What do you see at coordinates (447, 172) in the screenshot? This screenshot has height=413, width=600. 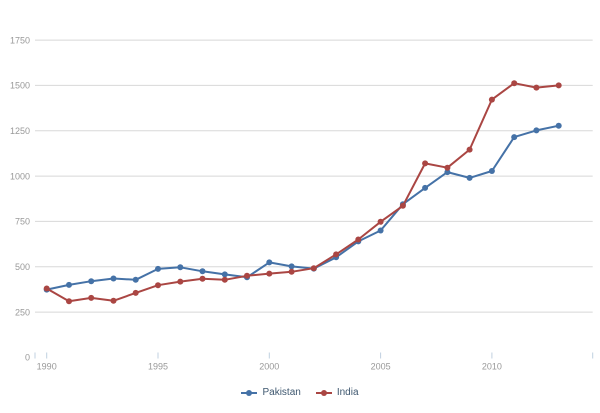 I see `pakistan-point-2008` at bounding box center [447, 172].